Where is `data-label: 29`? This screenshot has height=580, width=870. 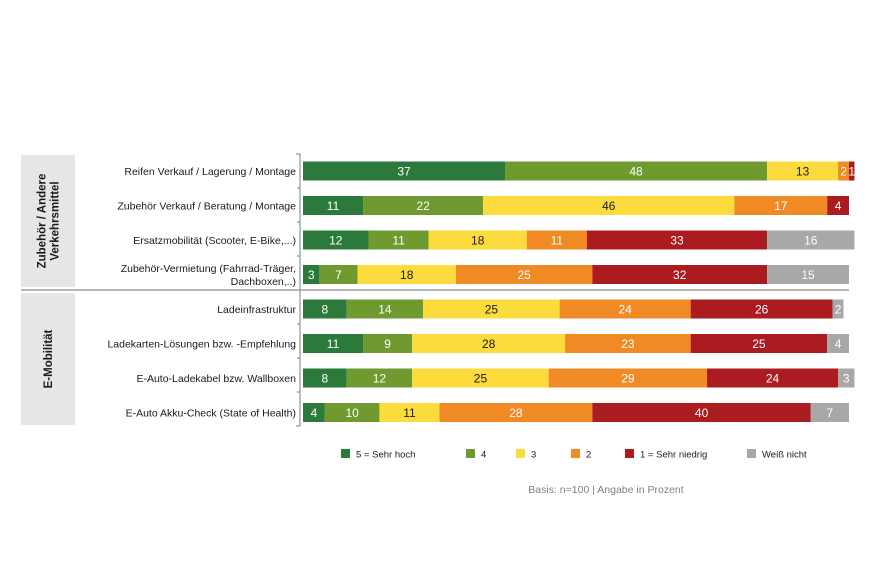 data-label: 29 is located at coordinates (628, 379).